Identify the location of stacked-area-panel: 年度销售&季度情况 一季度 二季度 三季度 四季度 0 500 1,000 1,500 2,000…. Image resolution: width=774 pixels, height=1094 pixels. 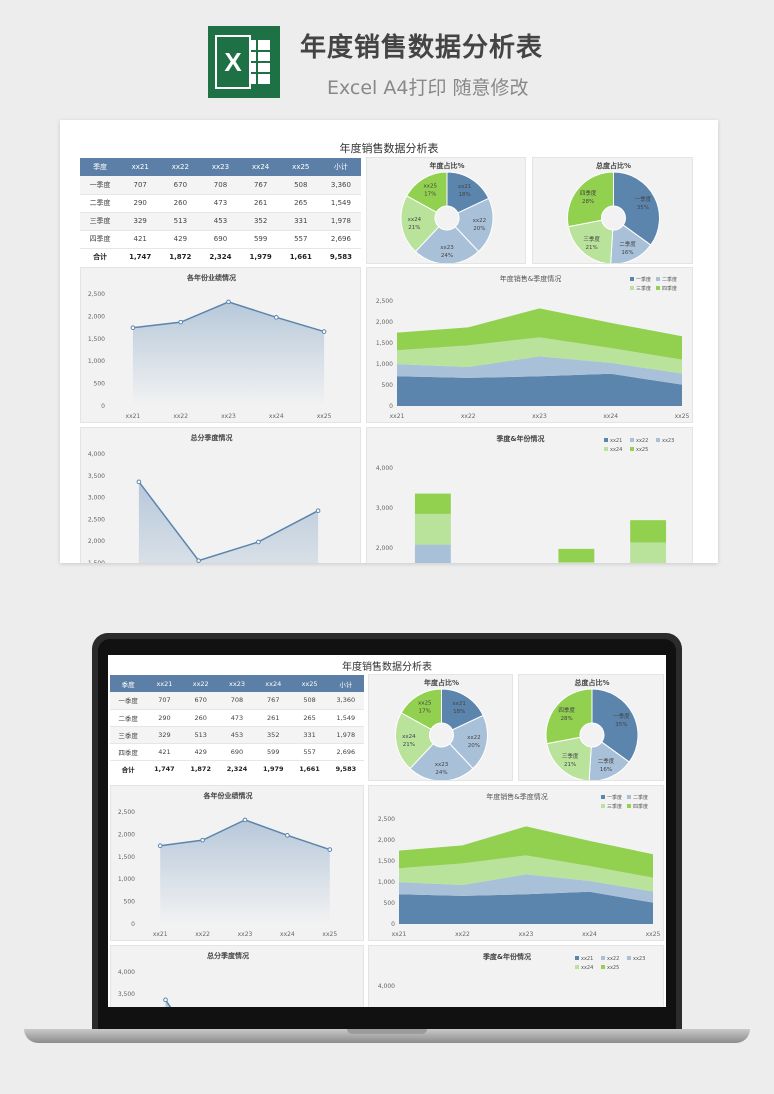
(529, 345).